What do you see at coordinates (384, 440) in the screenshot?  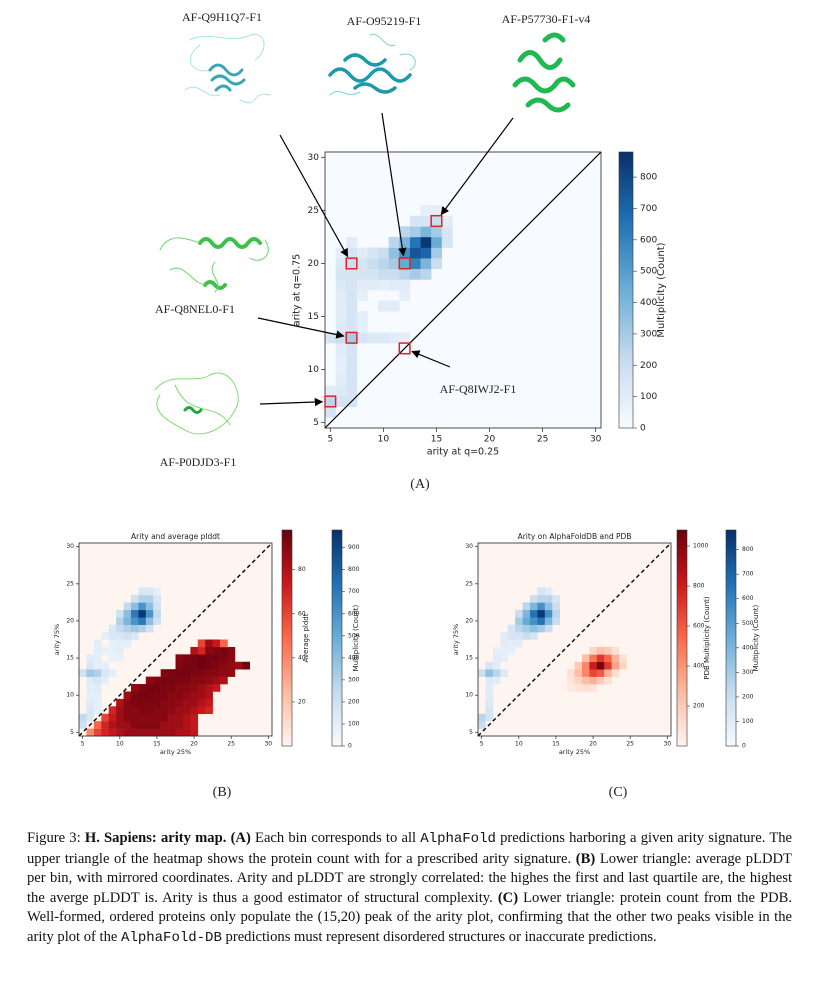 I see `x-tick-label: 10` at bounding box center [384, 440].